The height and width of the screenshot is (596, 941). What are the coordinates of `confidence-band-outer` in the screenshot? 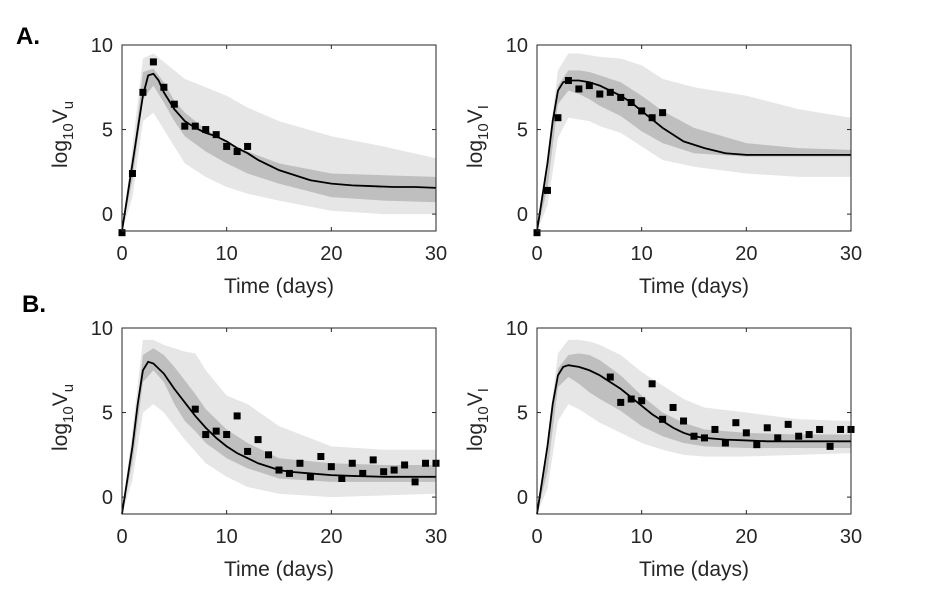 It's located at (279, 142).